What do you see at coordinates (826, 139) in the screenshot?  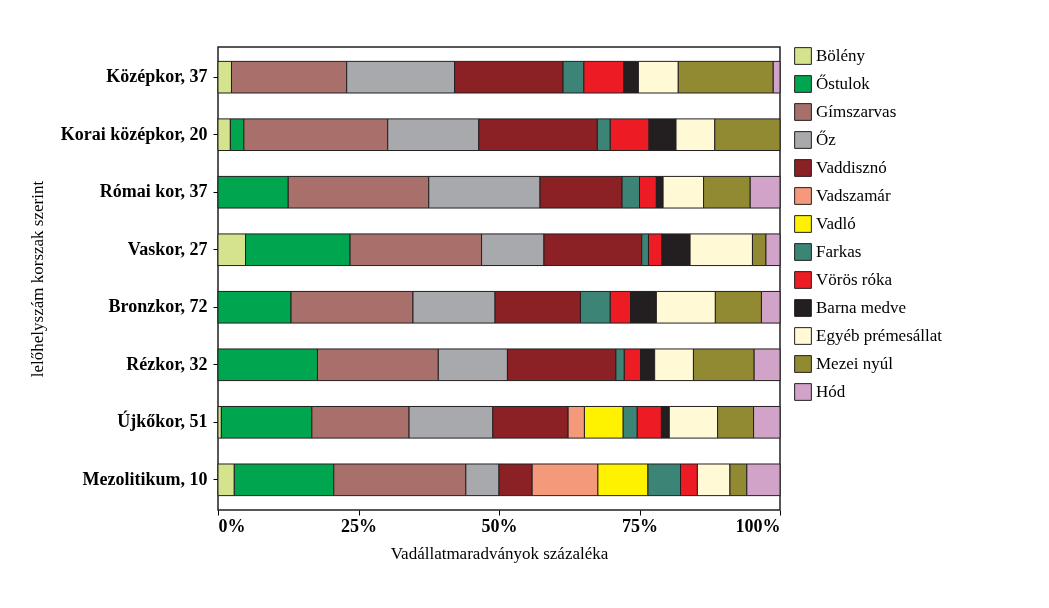 I see `legend-label: Őz` at bounding box center [826, 139].